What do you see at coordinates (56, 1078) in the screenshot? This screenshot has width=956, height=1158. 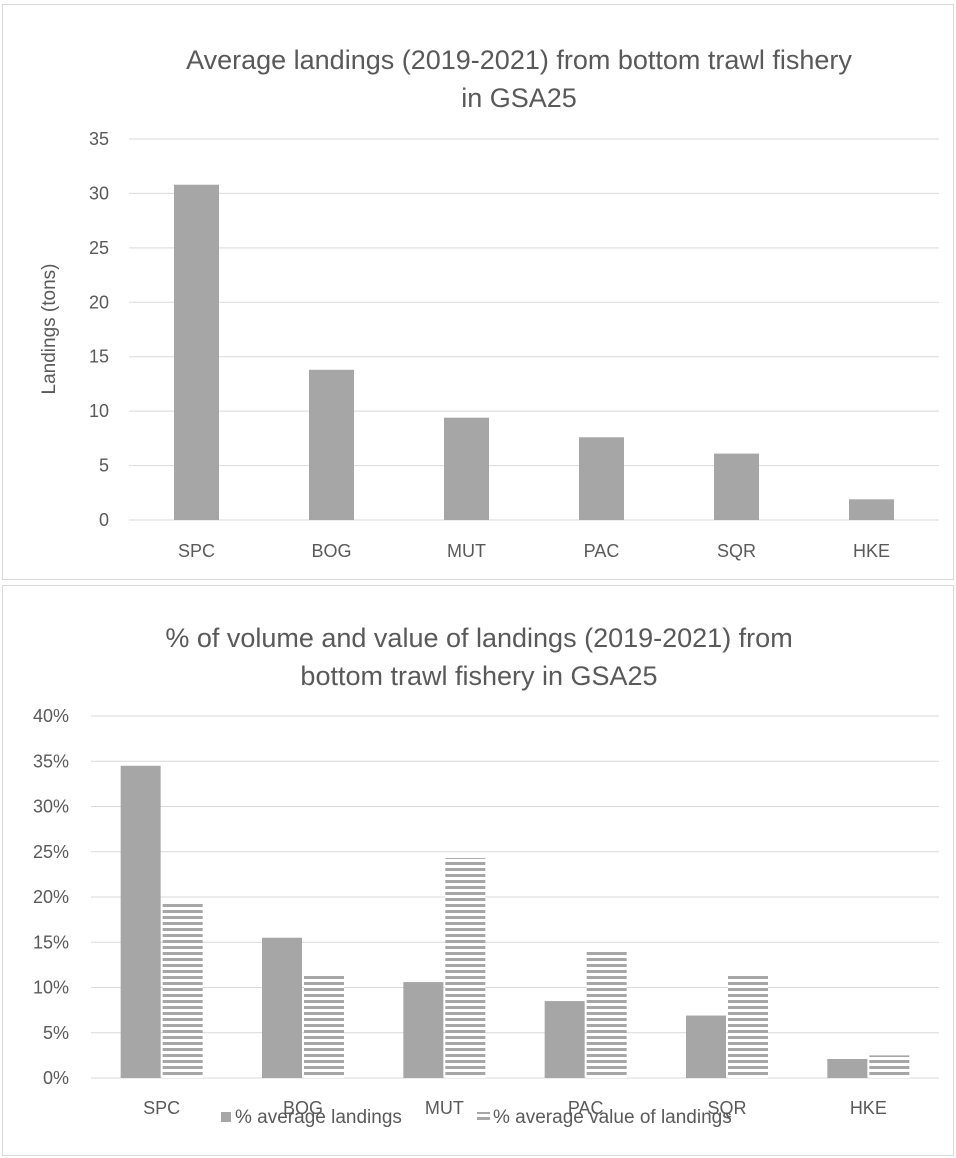 I see `y-tick-label: 0%` at bounding box center [56, 1078].